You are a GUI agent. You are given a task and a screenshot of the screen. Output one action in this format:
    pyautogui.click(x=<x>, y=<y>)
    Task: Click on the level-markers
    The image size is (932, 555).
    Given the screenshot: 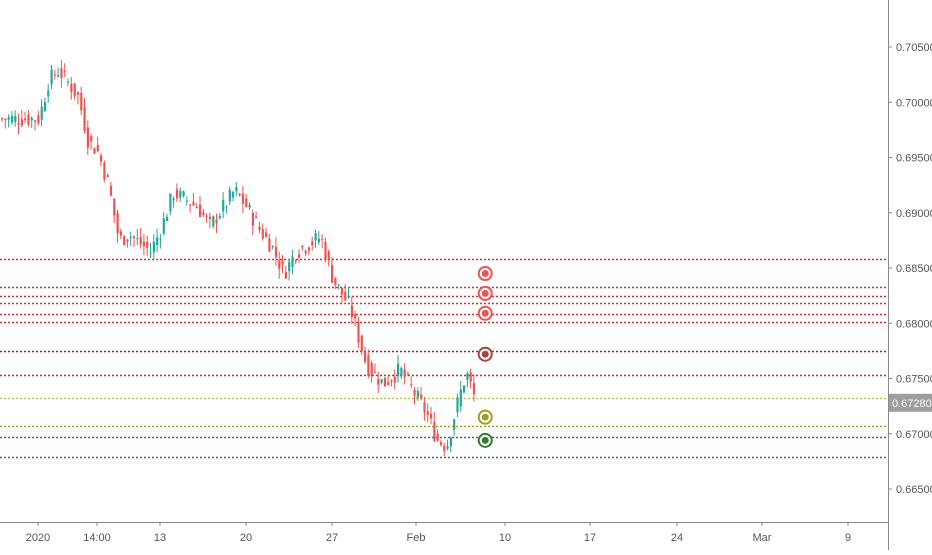 What is the action you would take?
    pyautogui.click(x=485, y=357)
    